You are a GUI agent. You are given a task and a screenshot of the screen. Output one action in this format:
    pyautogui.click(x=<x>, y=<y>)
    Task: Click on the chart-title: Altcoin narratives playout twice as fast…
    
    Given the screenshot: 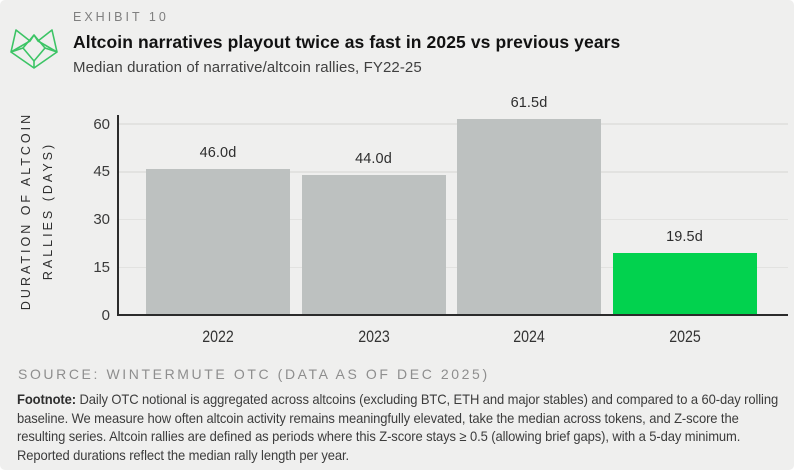 What is the action you would take?
    pyautogui.click(x=347, y=42)
    